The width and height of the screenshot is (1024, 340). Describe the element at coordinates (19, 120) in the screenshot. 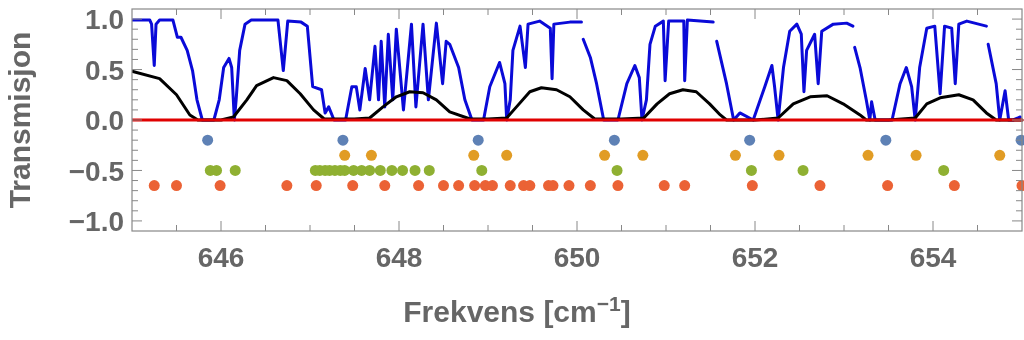

I see `y-axis-title: Transmisjon` at that location.